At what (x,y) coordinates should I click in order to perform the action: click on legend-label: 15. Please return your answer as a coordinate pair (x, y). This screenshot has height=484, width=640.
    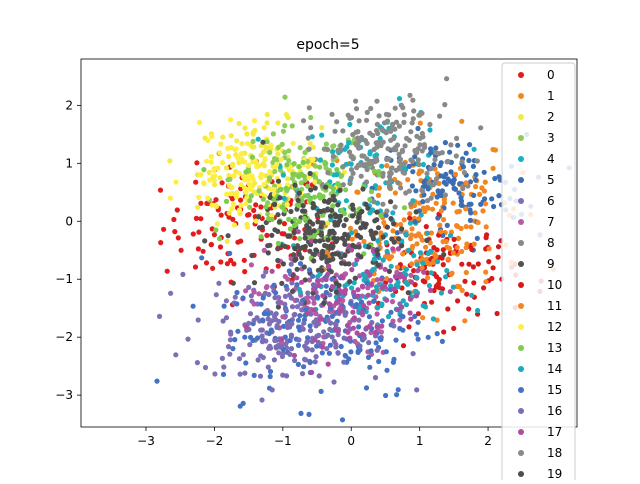
    Looking at the image, I should click on (554, 390).